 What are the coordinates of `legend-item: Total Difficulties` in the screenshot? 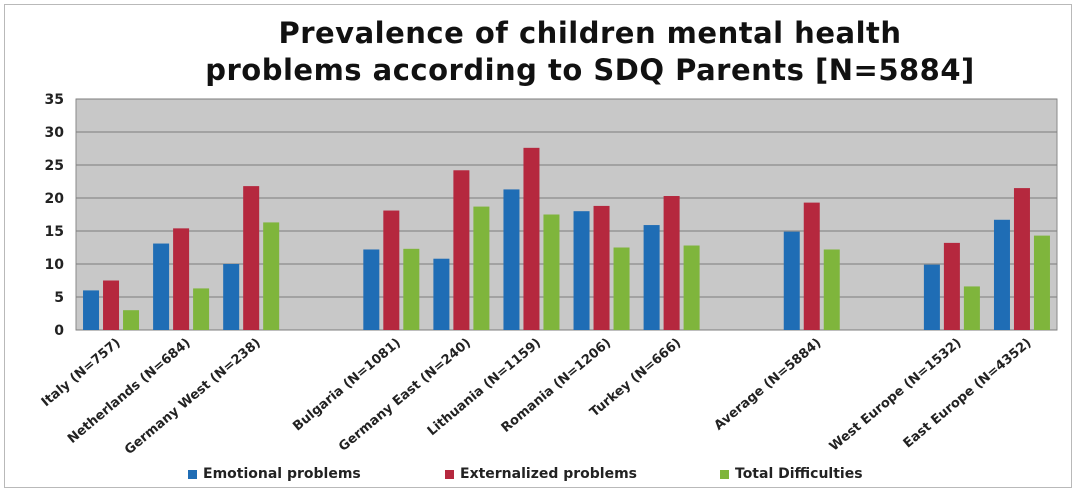 It's located at (791, 474).